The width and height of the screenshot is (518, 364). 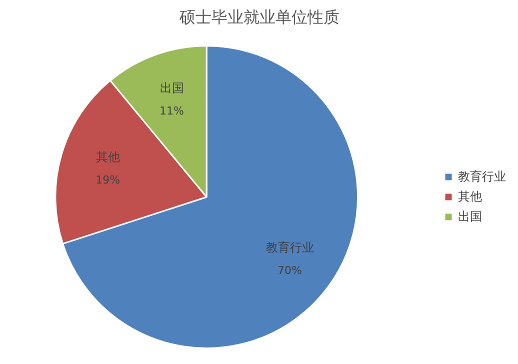 What do you see at coordinates (172, 88) in the screenshot?
I see `slice-label: 出国` at bounding box center [172, 88].